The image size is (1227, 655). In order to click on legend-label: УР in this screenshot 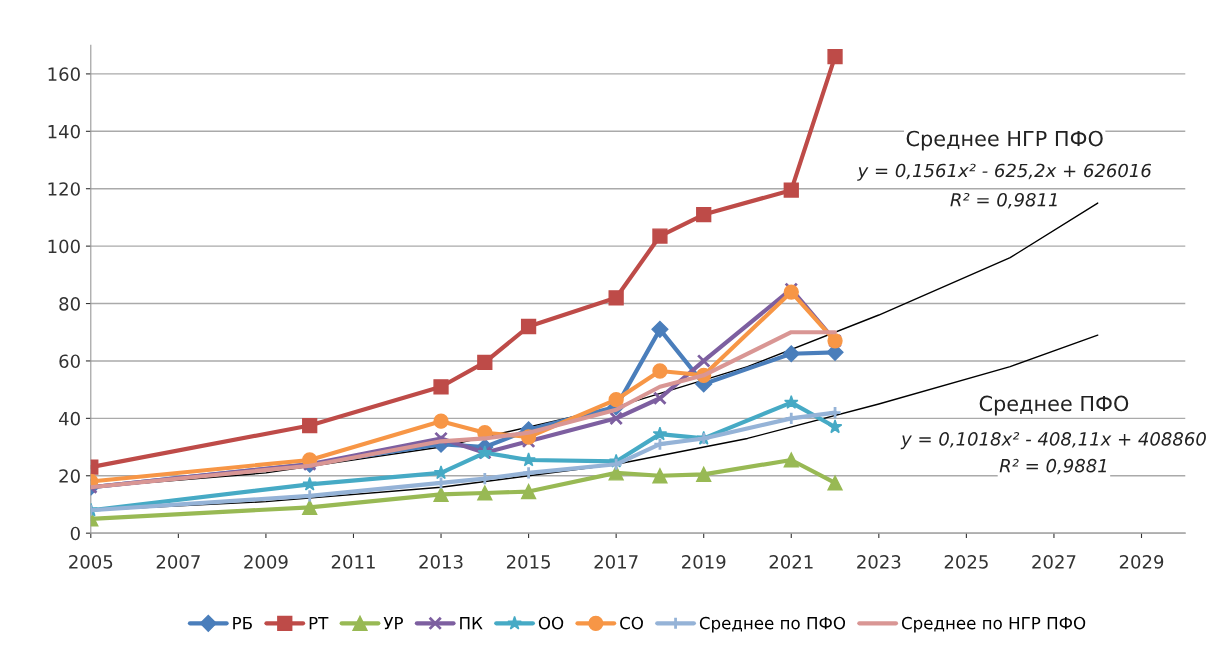, I will do `click(393, 623)`.